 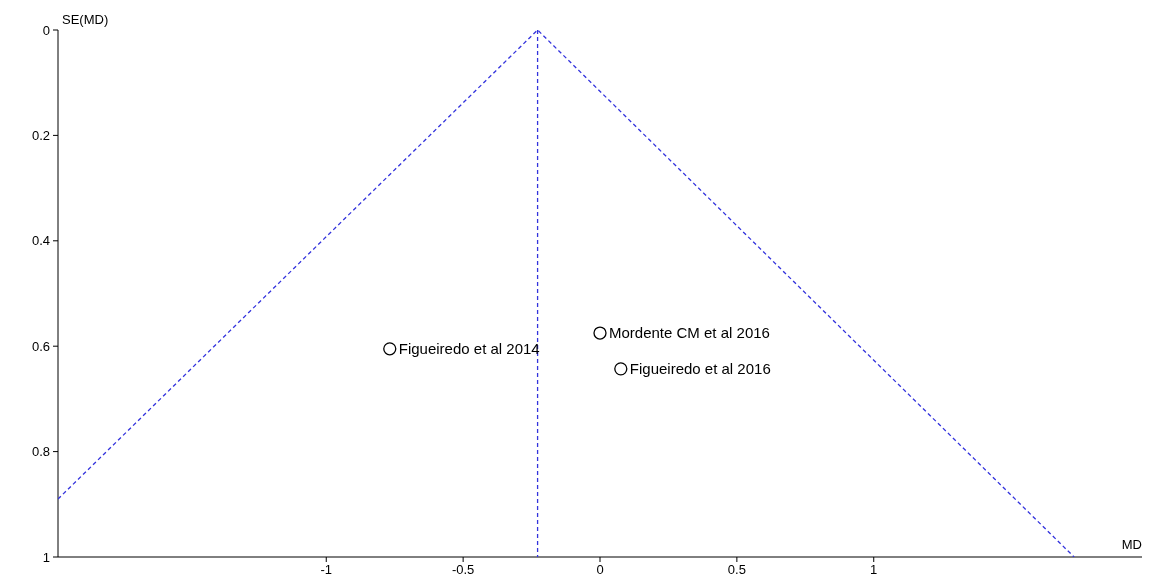 What do you see at coordinates (1131, 544) in the screenshot?
I see `x-axis-title: MD` at bounding box center [1131, 544].